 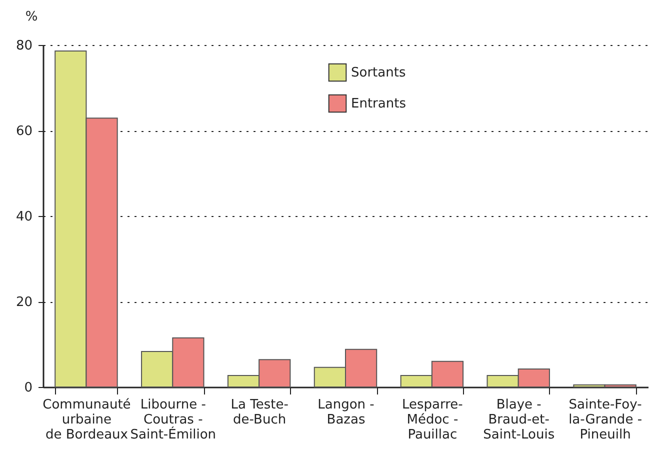 I want to click on x-tick-label: Communauté urbaine de Bordeaux, so click(x=86, y=420).